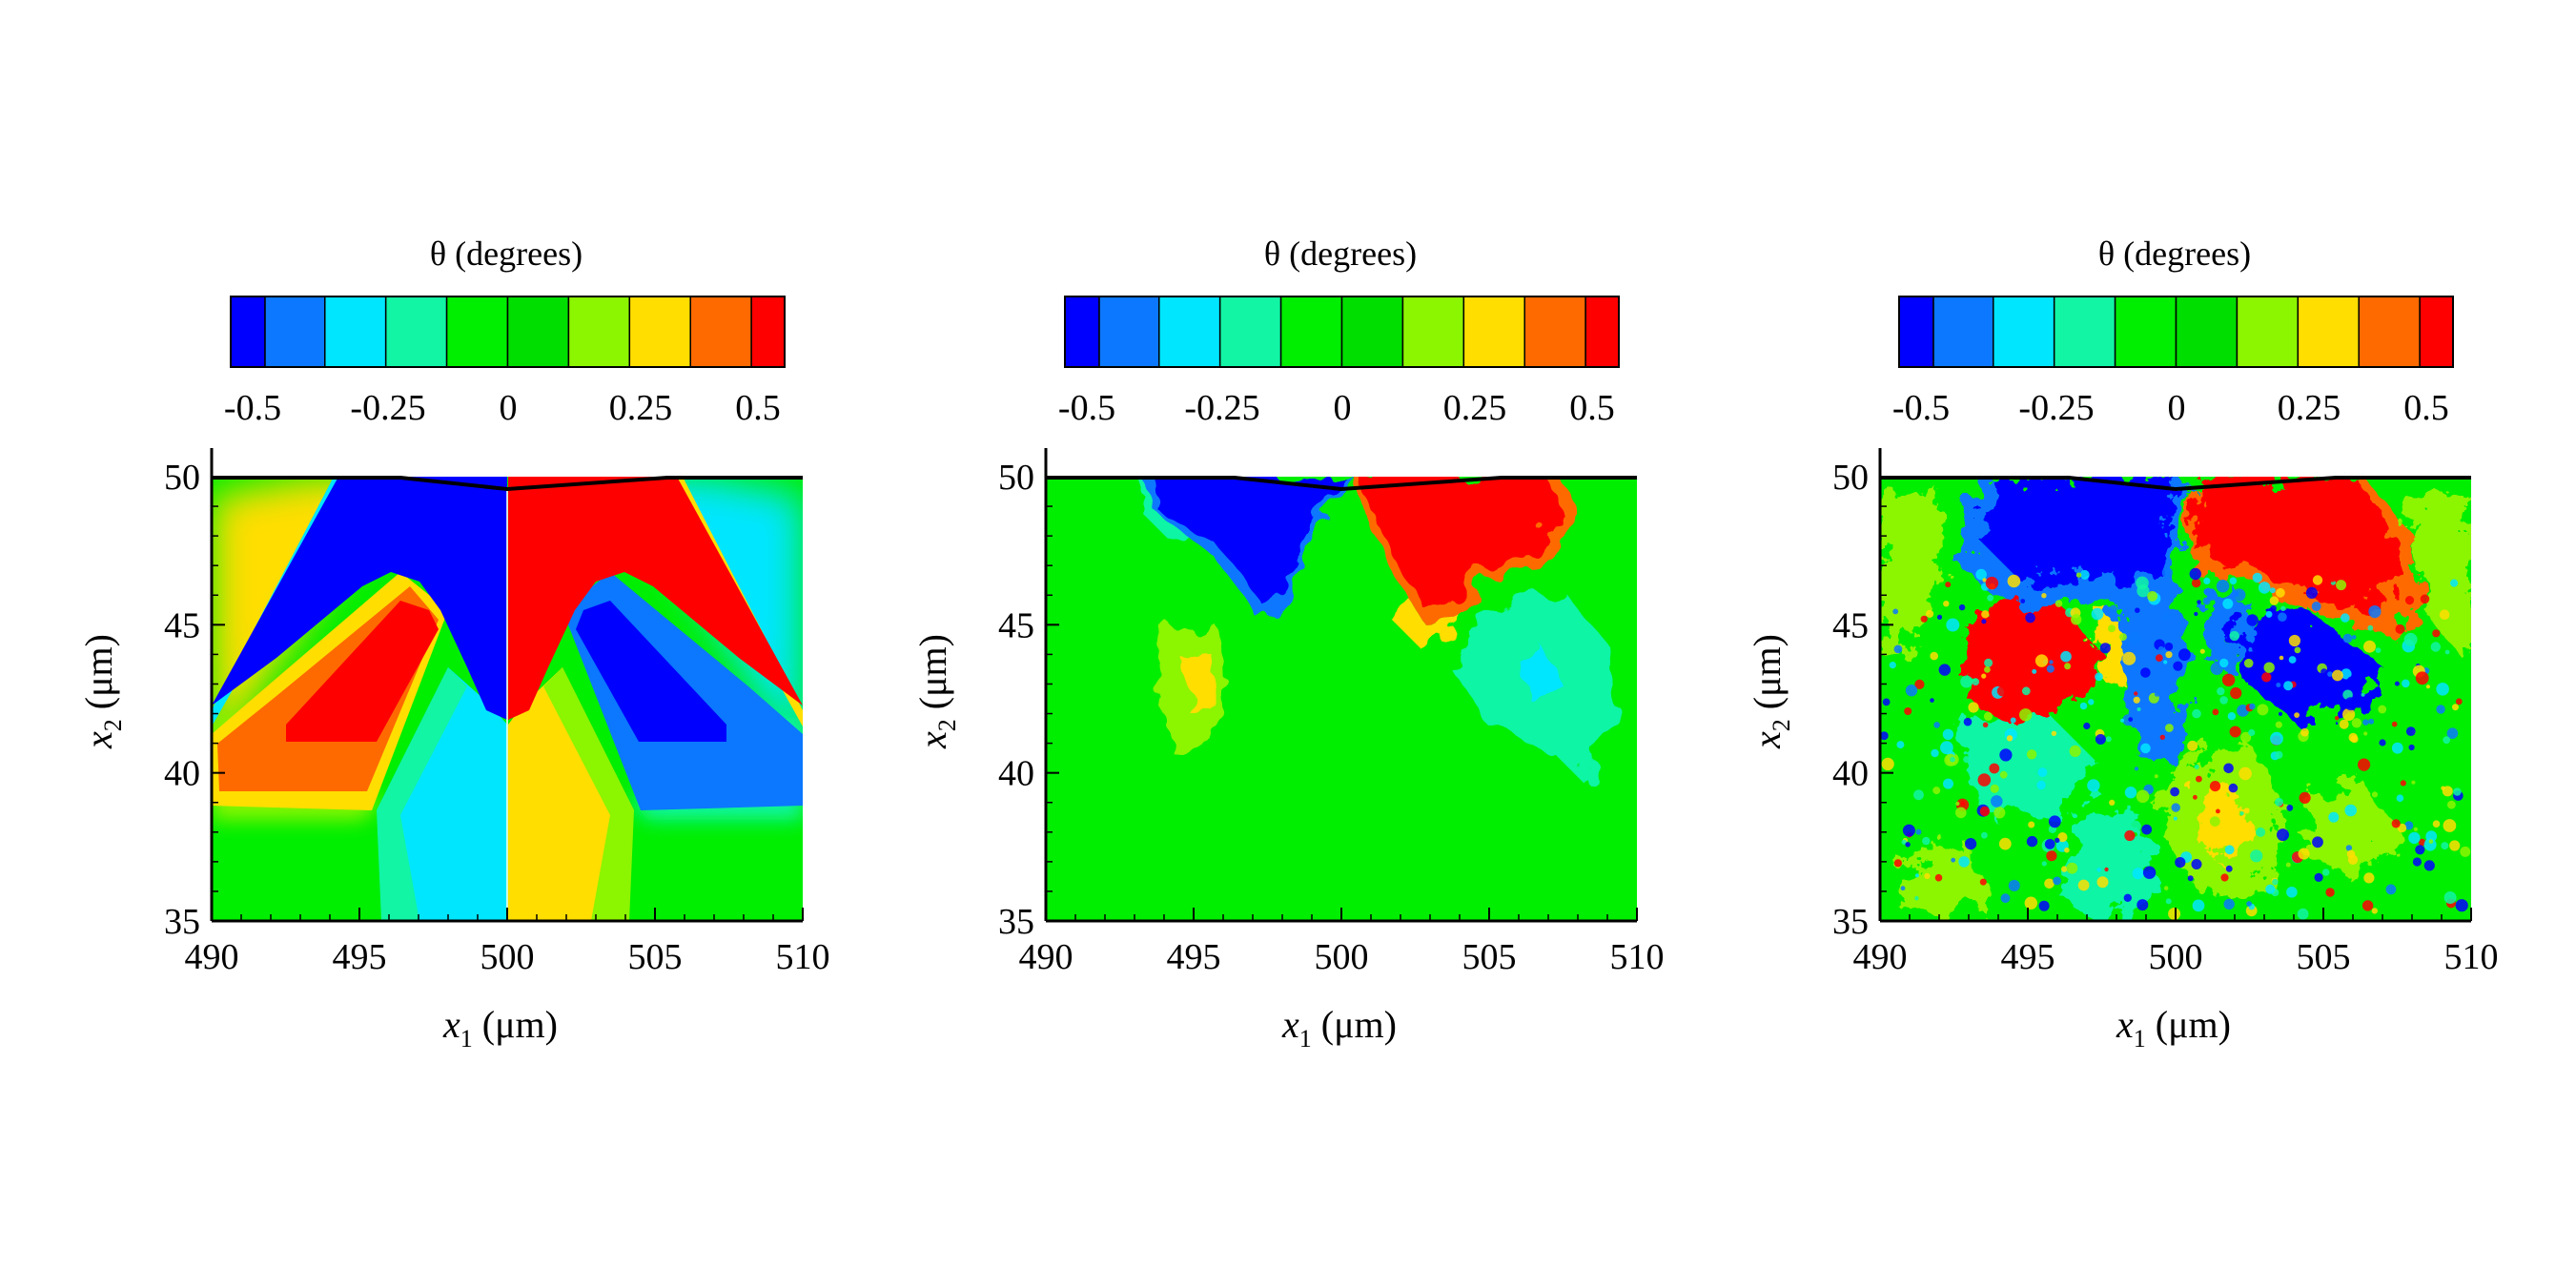  I want to click on region-column-edge, so click(422, 794).